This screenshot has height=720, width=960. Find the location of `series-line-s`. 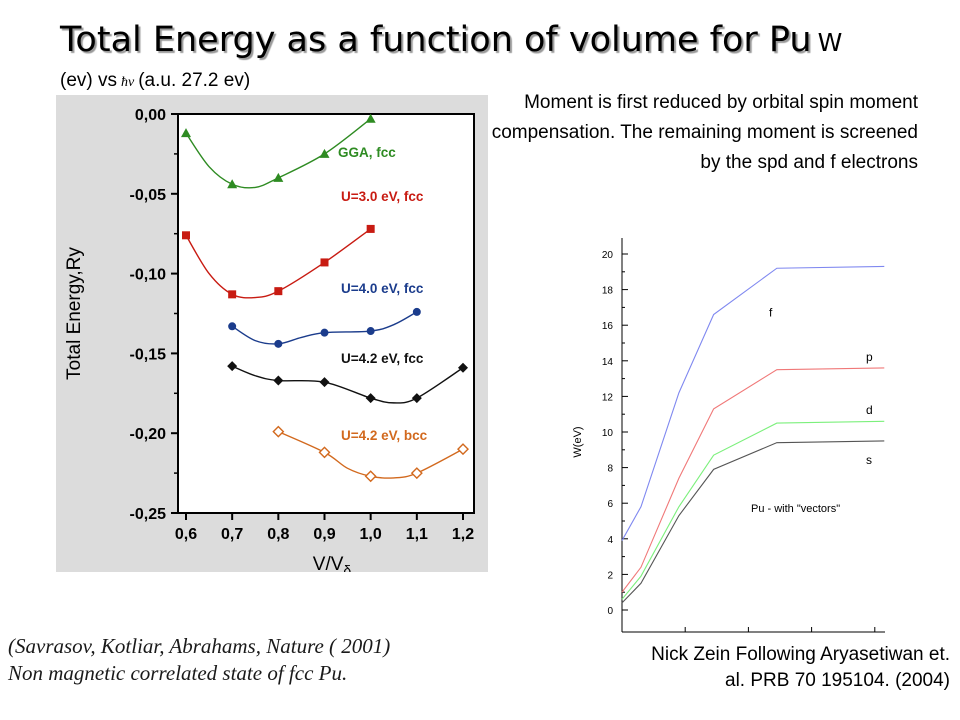

series-line-s is located at coordinates (753, 522).